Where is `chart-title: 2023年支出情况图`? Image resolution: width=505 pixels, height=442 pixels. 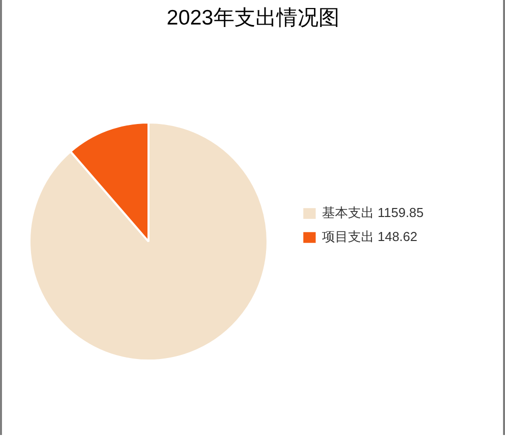
chart-title: 2023年支出情况图 is located at coordinates (253, 18).